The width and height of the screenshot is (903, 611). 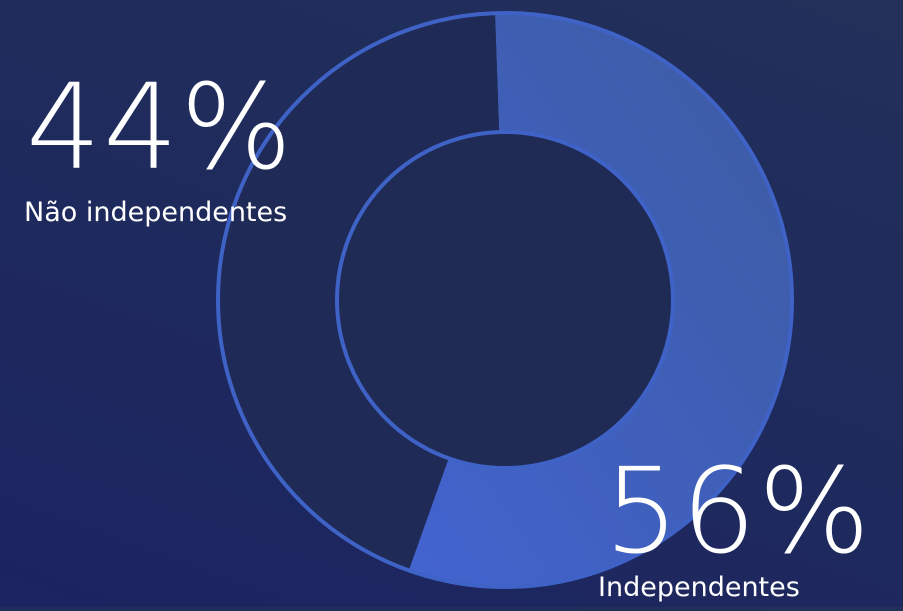 What do you see at coordinates (156, 212) in the screenshot?
I see `label-nao-independentes: Não independentes` at bounding box center [156, 212].